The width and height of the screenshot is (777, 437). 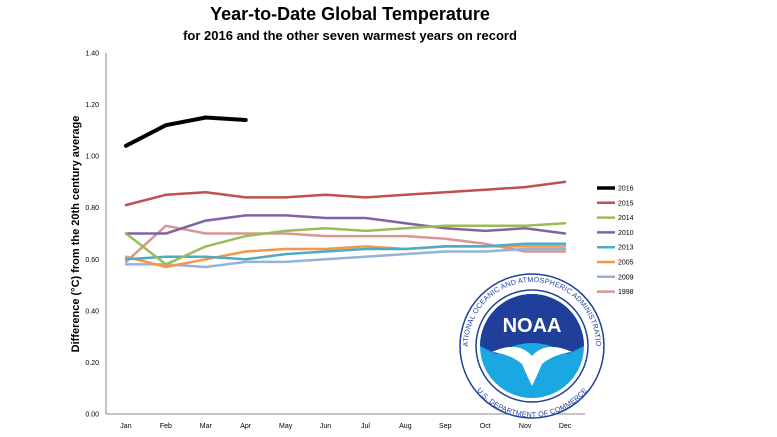 I want to click on x-tick-label: Feb, so click(x=166, y=426).